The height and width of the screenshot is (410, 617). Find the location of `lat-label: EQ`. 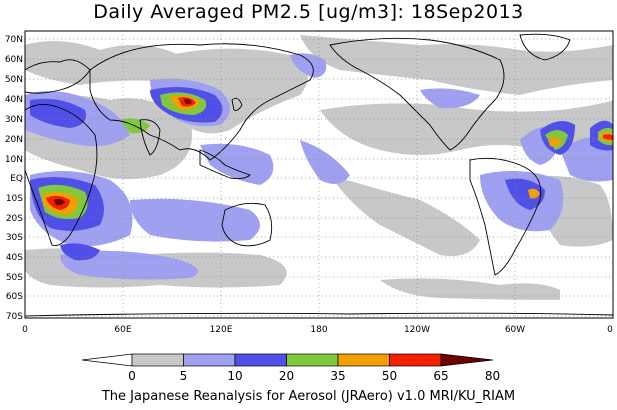

lat-label: EQ is located at coordinates (16, 179).